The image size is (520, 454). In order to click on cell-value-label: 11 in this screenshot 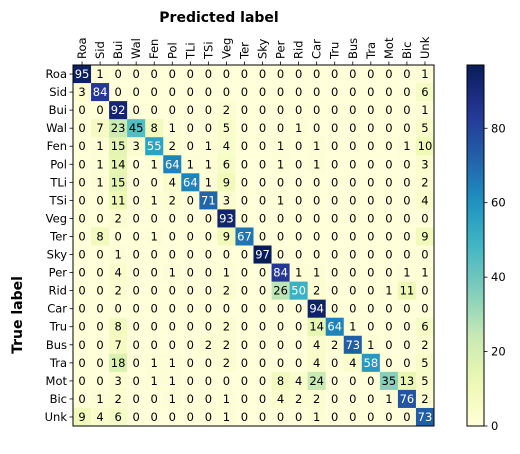, I will do `click(407, 291)`.